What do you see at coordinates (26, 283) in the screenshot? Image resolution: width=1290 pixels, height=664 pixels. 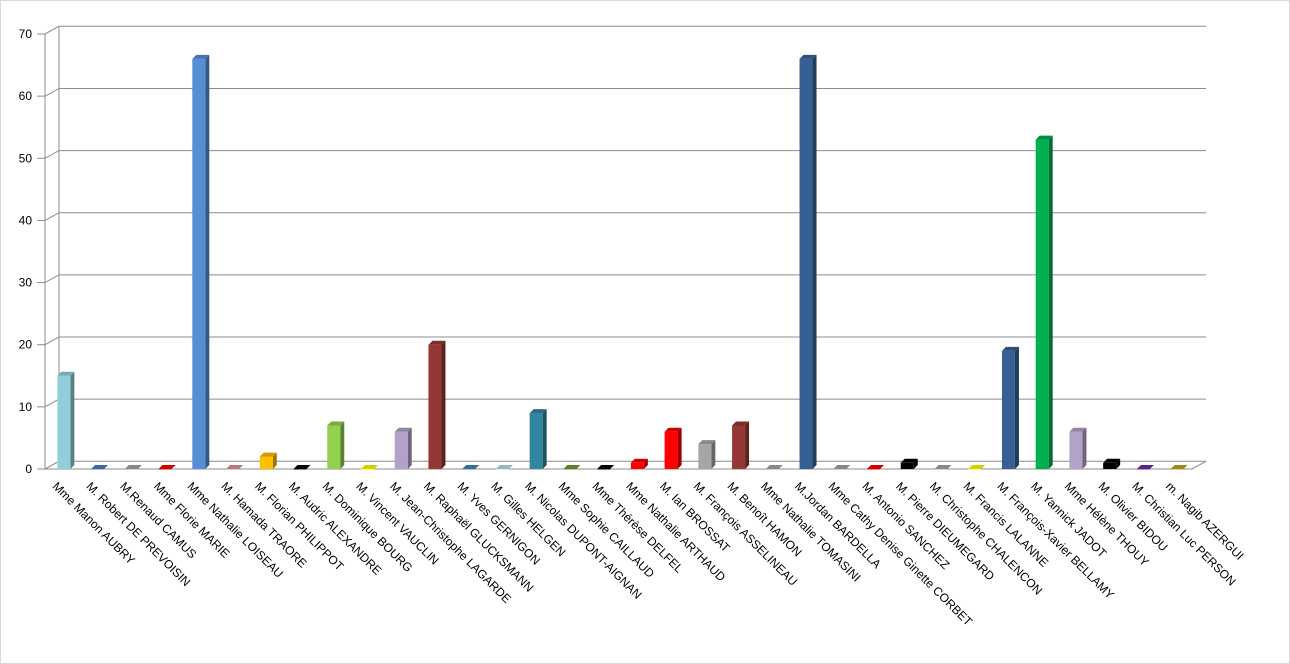 I see `y-tick-label: 30` at bounding box center [26, 283].